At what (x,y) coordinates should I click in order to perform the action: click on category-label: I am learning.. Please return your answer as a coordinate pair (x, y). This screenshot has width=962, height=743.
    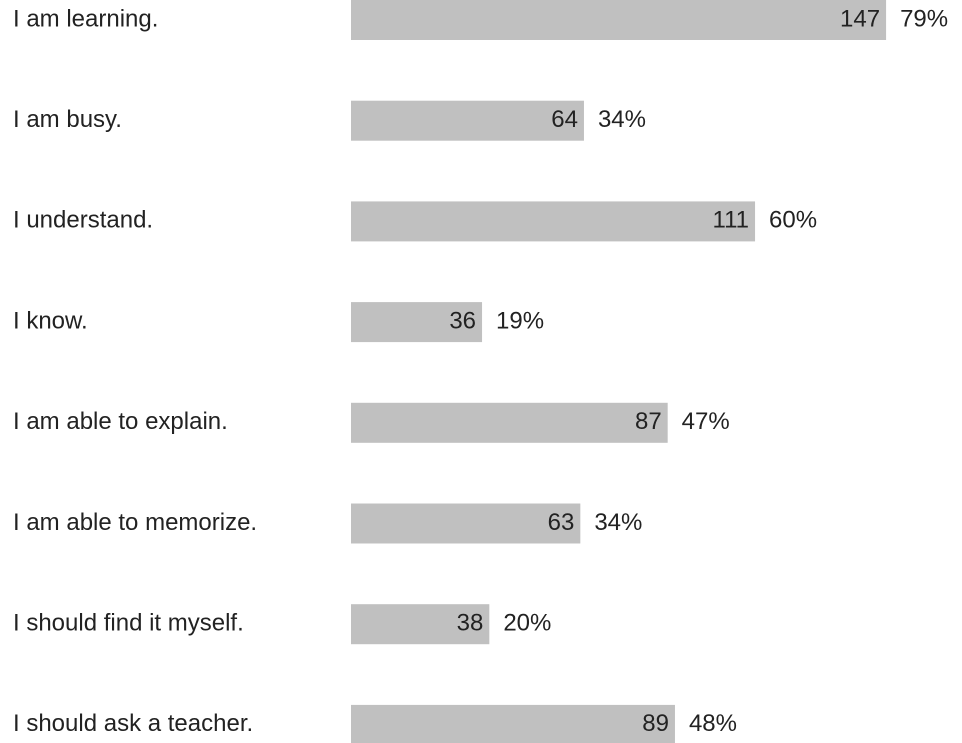
    Looking at the image, I should click on (85, 18).